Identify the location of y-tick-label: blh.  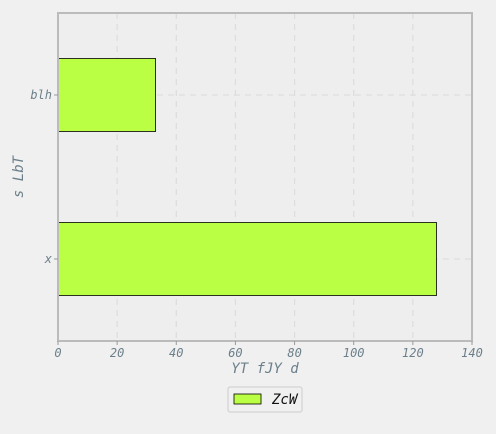
(41, 95).